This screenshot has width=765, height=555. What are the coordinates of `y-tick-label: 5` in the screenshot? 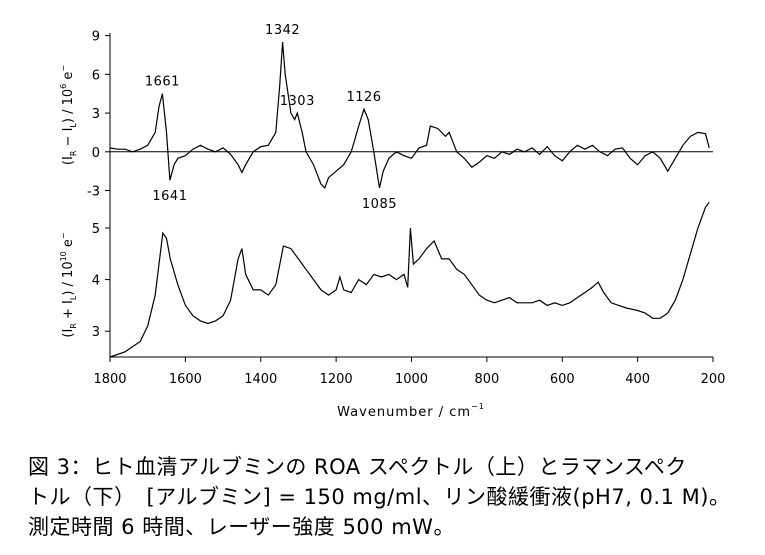 It's located at (96, 229).